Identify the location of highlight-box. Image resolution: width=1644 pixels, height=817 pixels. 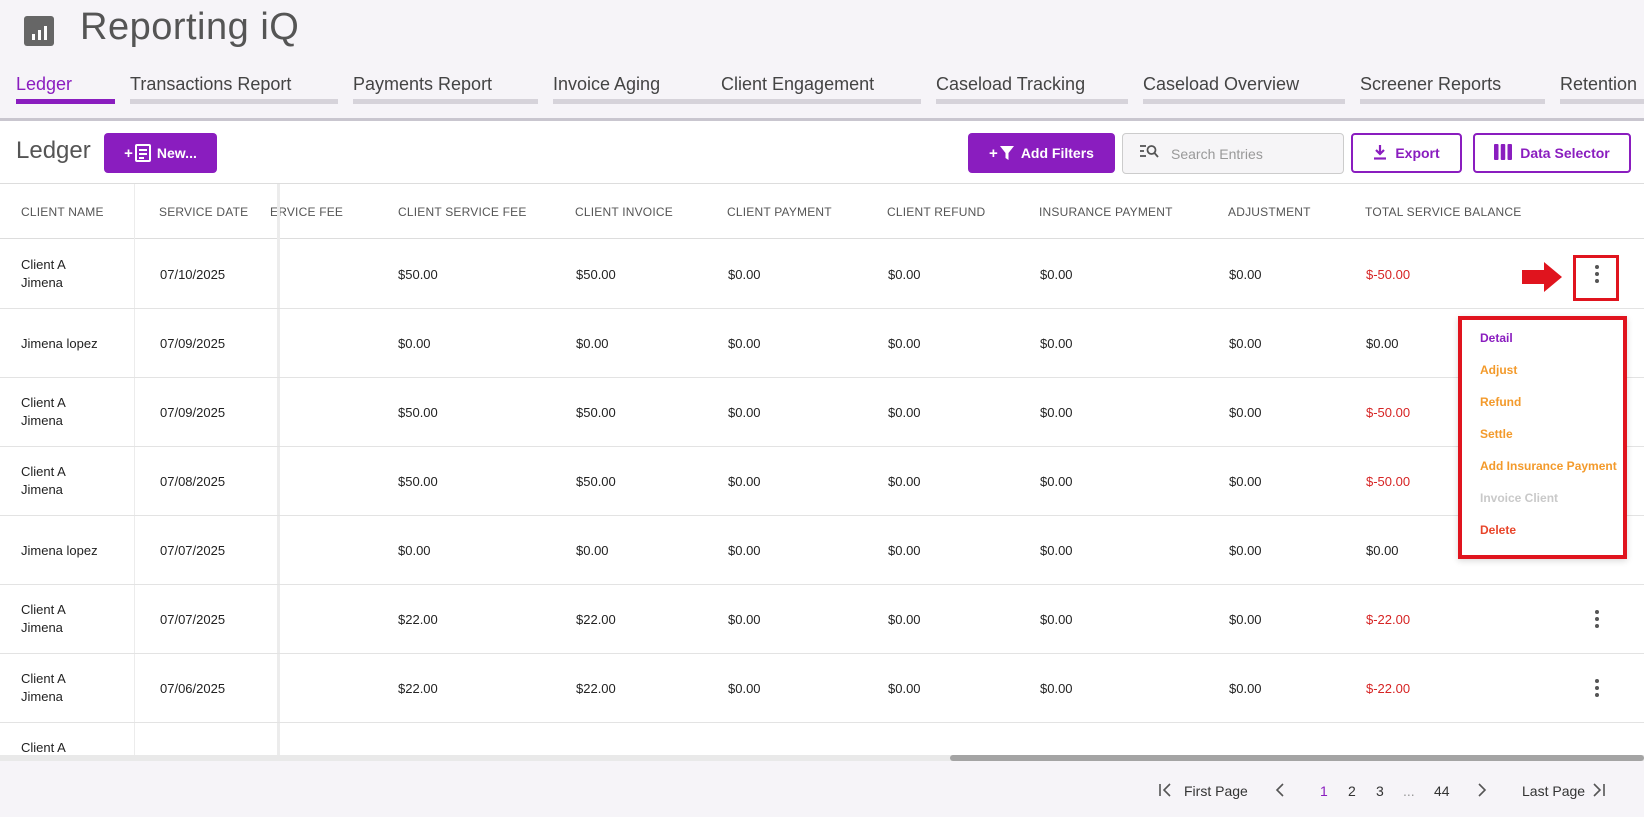
(1596, 278).